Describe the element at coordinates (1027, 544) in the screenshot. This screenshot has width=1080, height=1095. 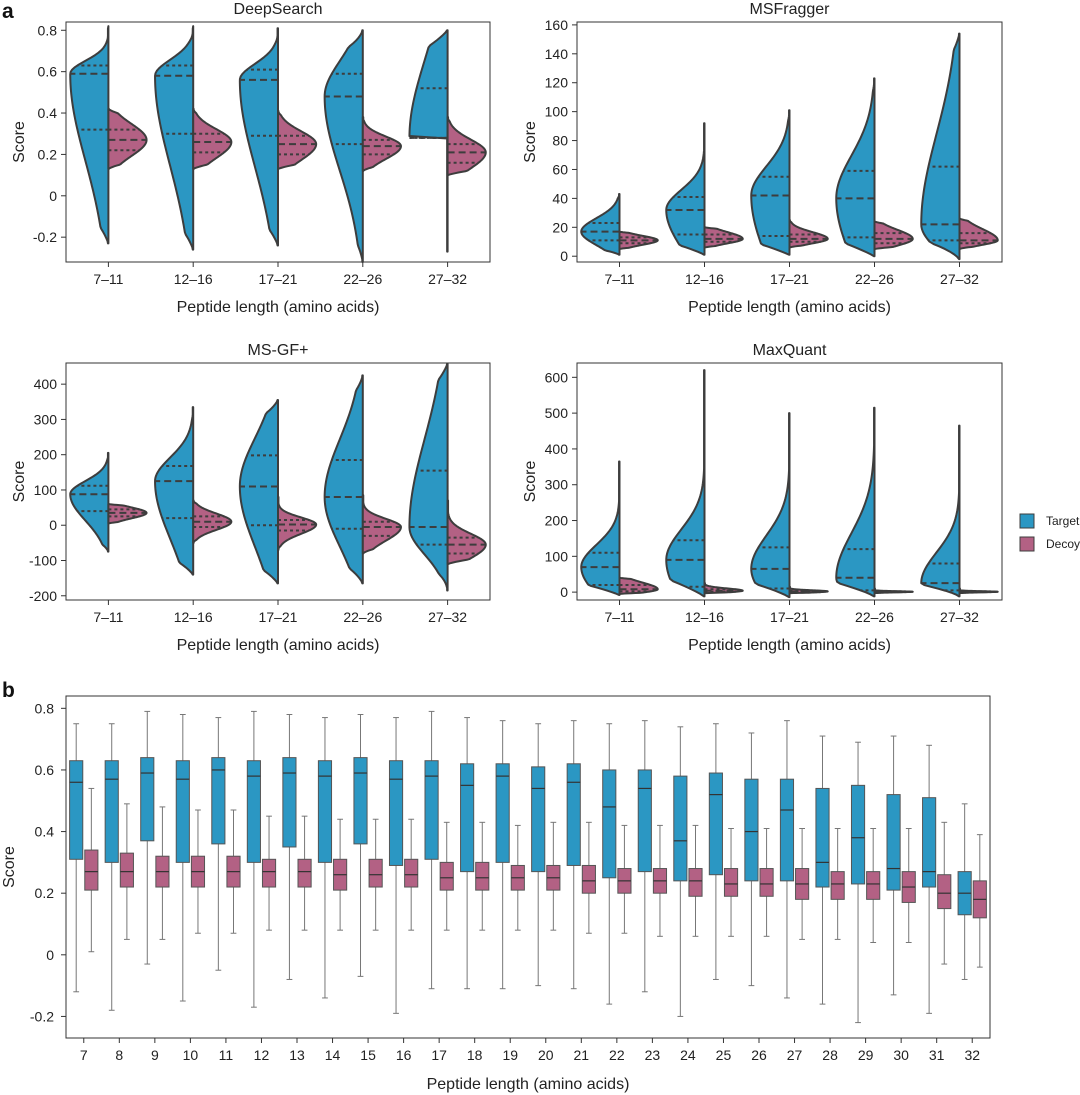
I see `legend-decoy-swatch` at that location.